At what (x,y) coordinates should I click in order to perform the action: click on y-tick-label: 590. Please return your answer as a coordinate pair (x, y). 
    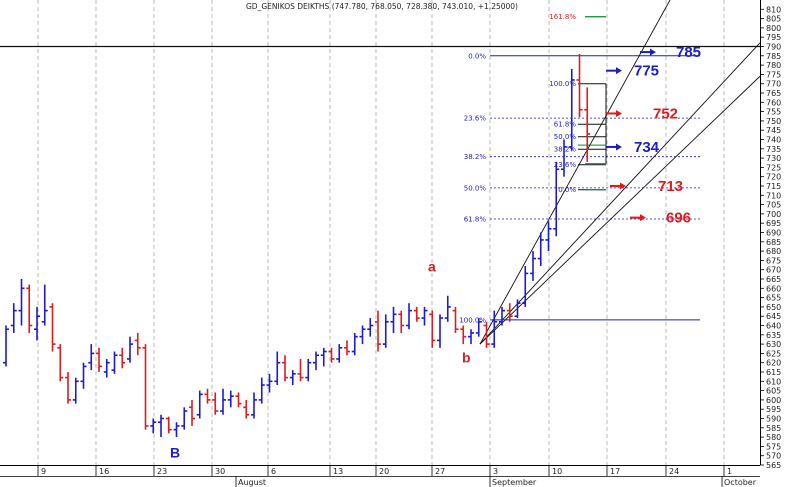
    Looking at the image, I should click on (773, 419).